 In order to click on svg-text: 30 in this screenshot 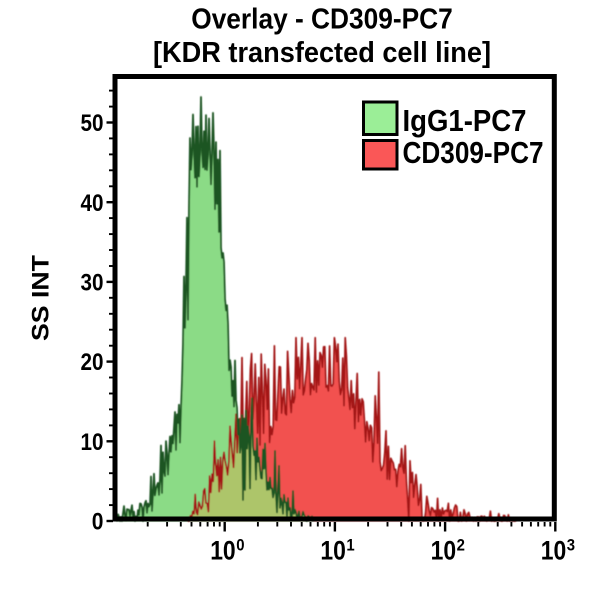, I will do `click(92, 283)`.